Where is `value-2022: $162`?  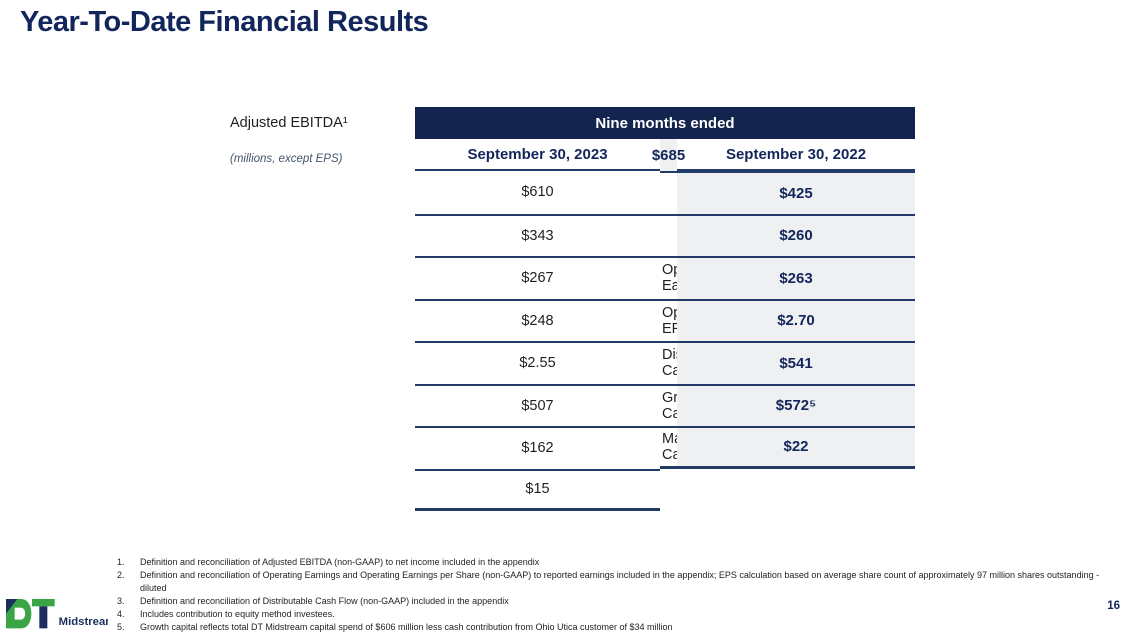
value-2022: $162 is located at coordinates (537, 447).